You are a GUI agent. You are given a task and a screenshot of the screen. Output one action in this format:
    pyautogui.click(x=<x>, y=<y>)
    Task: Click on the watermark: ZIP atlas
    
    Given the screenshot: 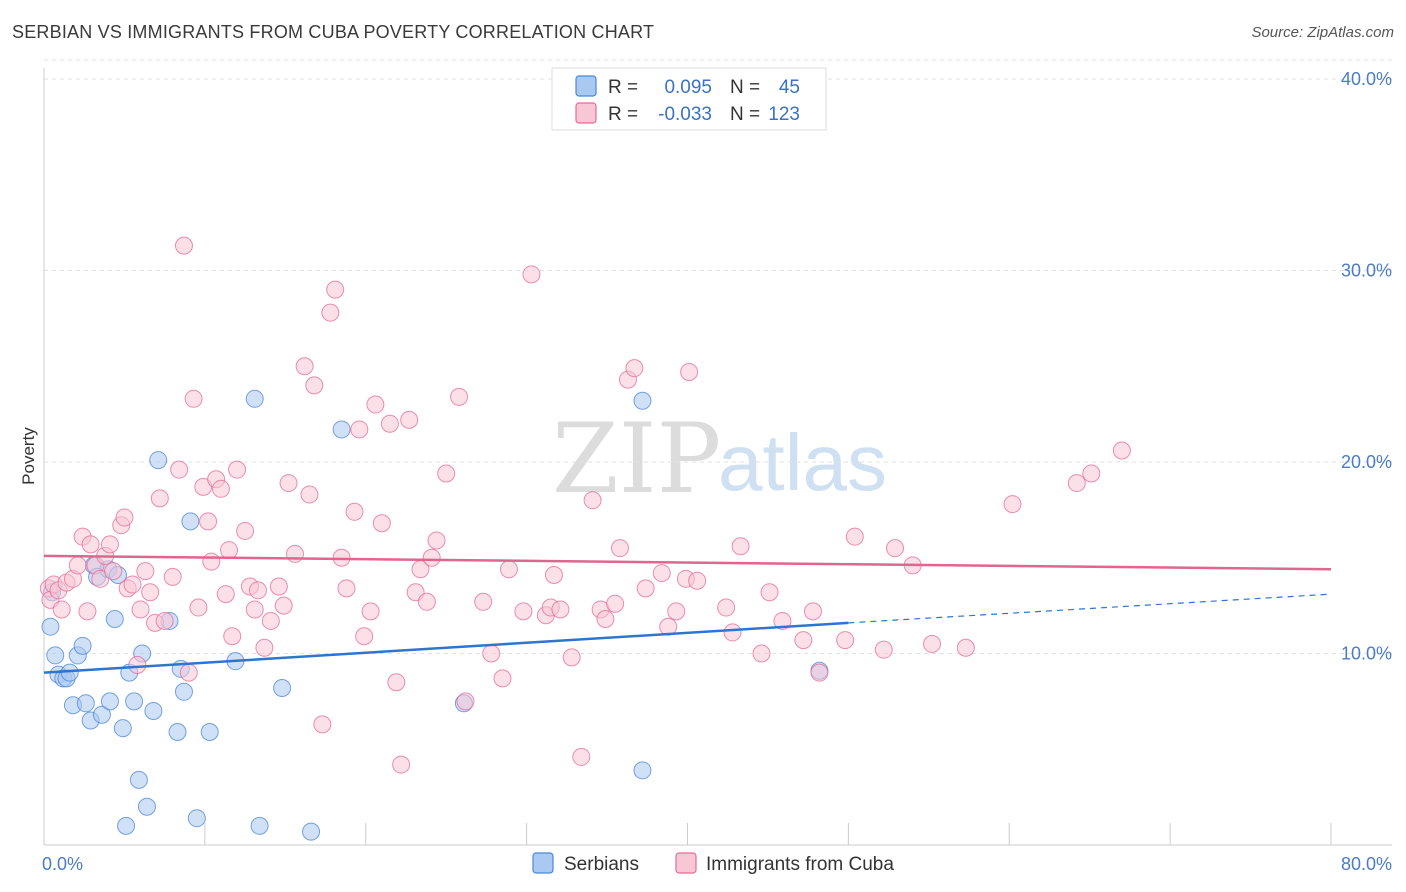 What is the action you would take?
    pyautogui.click(x=719, y=459)
    